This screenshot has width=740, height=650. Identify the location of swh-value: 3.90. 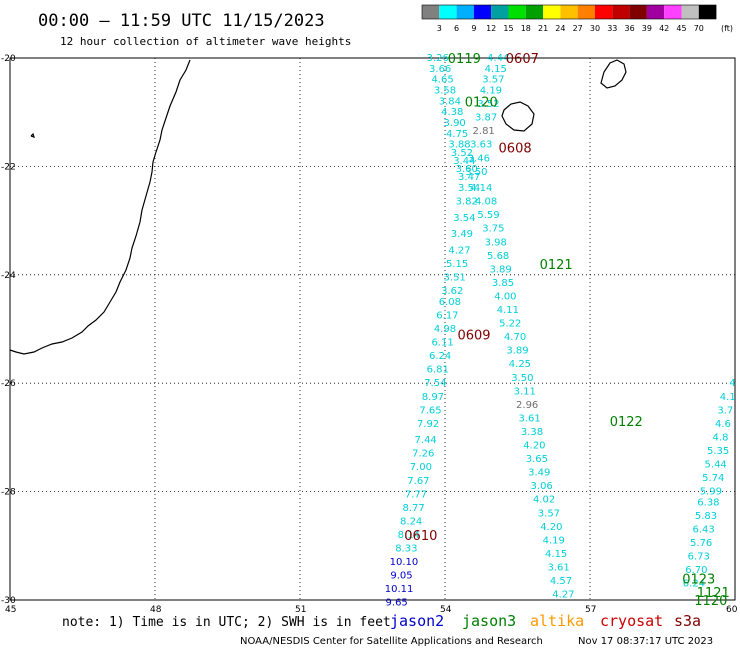
(455, 123).